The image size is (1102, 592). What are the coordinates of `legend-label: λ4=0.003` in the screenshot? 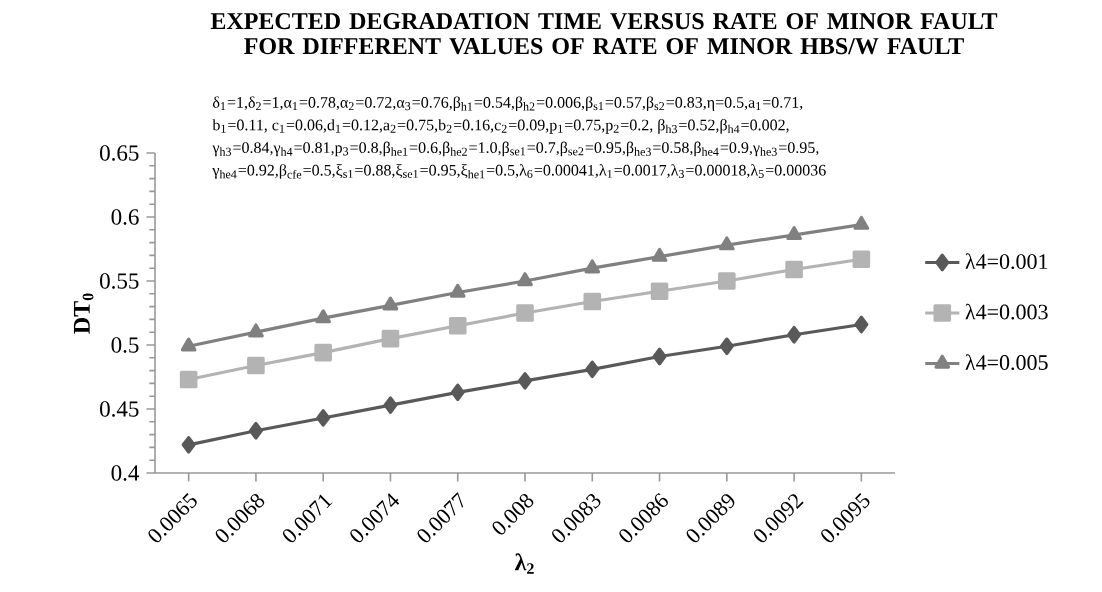 It's located at (1006, 311).